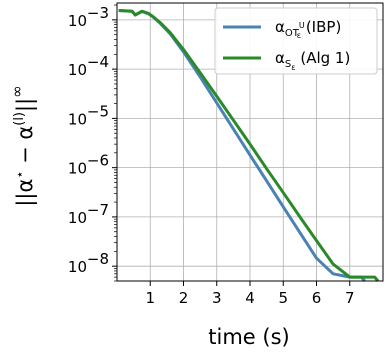 The width and height of the screenshot is (386, 353). I want to click on legend-label-alg1: αSε (Alg 1), so click(312, 60).